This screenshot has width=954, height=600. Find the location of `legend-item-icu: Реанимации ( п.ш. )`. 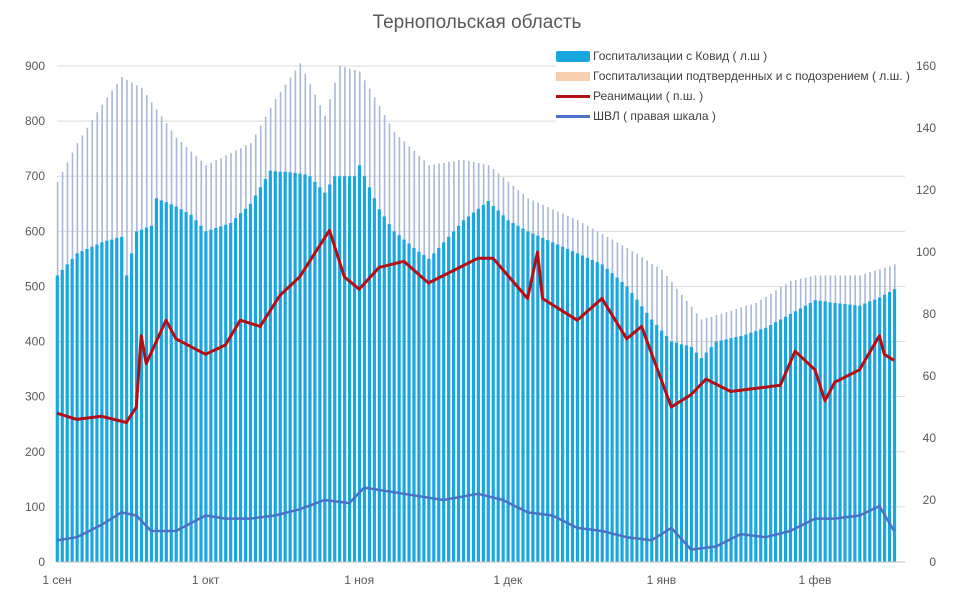

legend-item-icu: Реанимации ( п.ш. ) is located at coordinates (733, 96).